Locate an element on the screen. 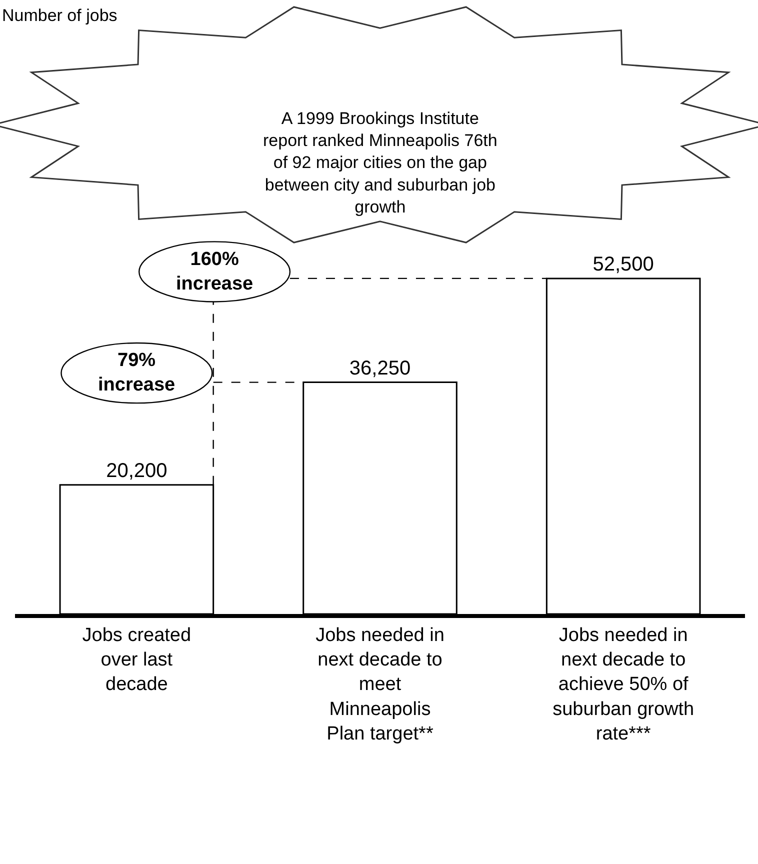 The image size is (758, 864). data-label: 20,200 is located at coordinates (137, 471).